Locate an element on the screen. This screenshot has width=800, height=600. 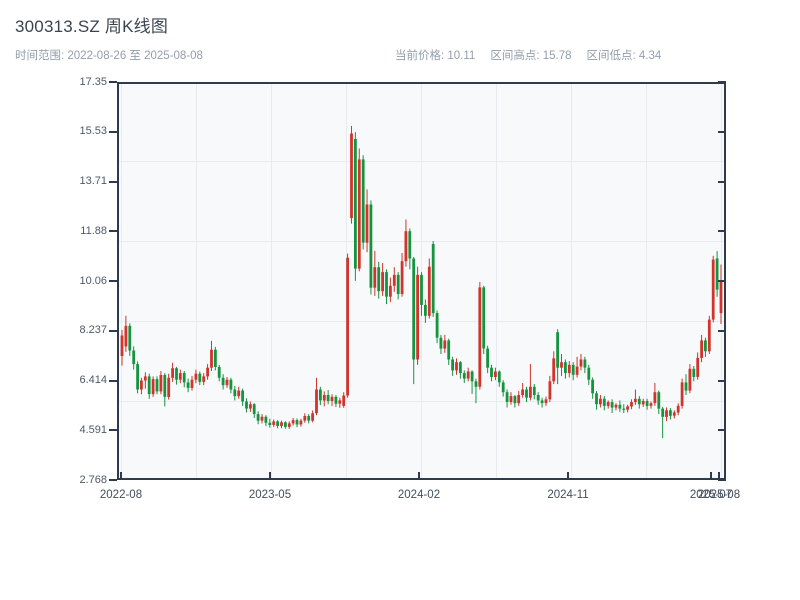
y-tick-label: 4.591 is located at coordinates (93, 430).